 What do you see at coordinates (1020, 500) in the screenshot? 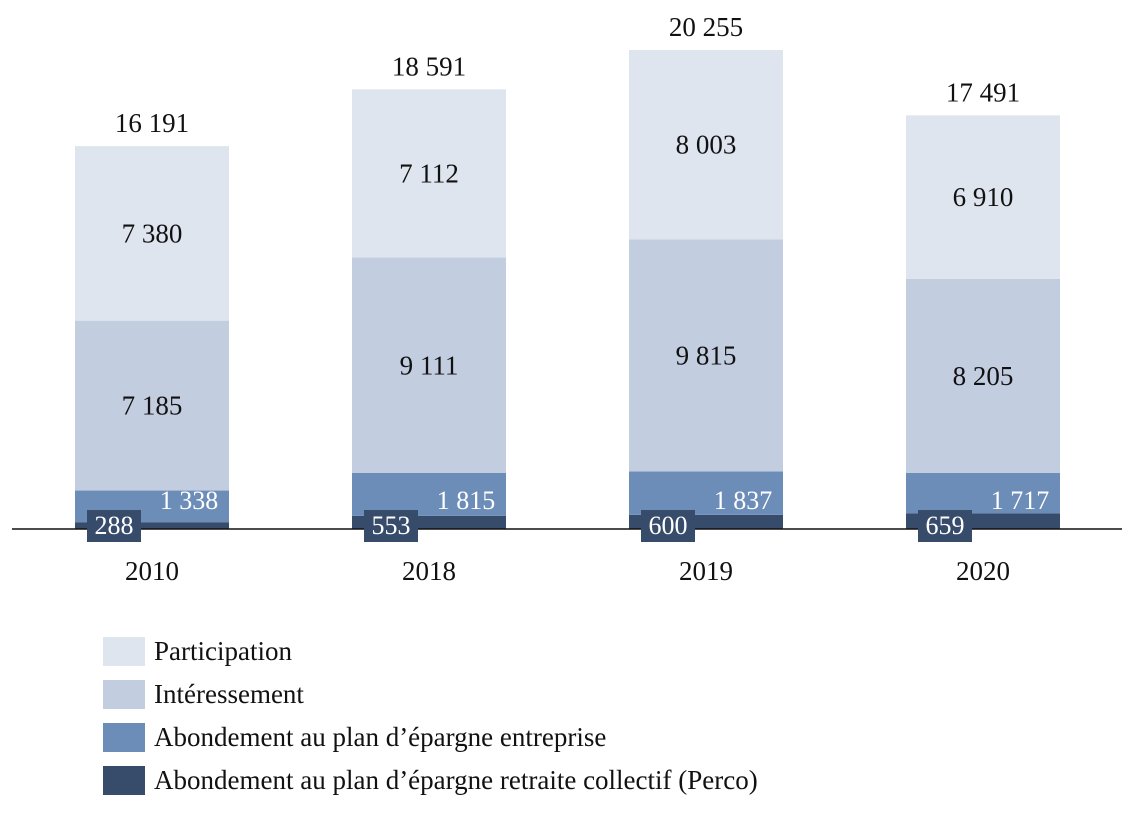
I see `data-label-pee-2020: 1 717` at bounding box center [1020, 500].